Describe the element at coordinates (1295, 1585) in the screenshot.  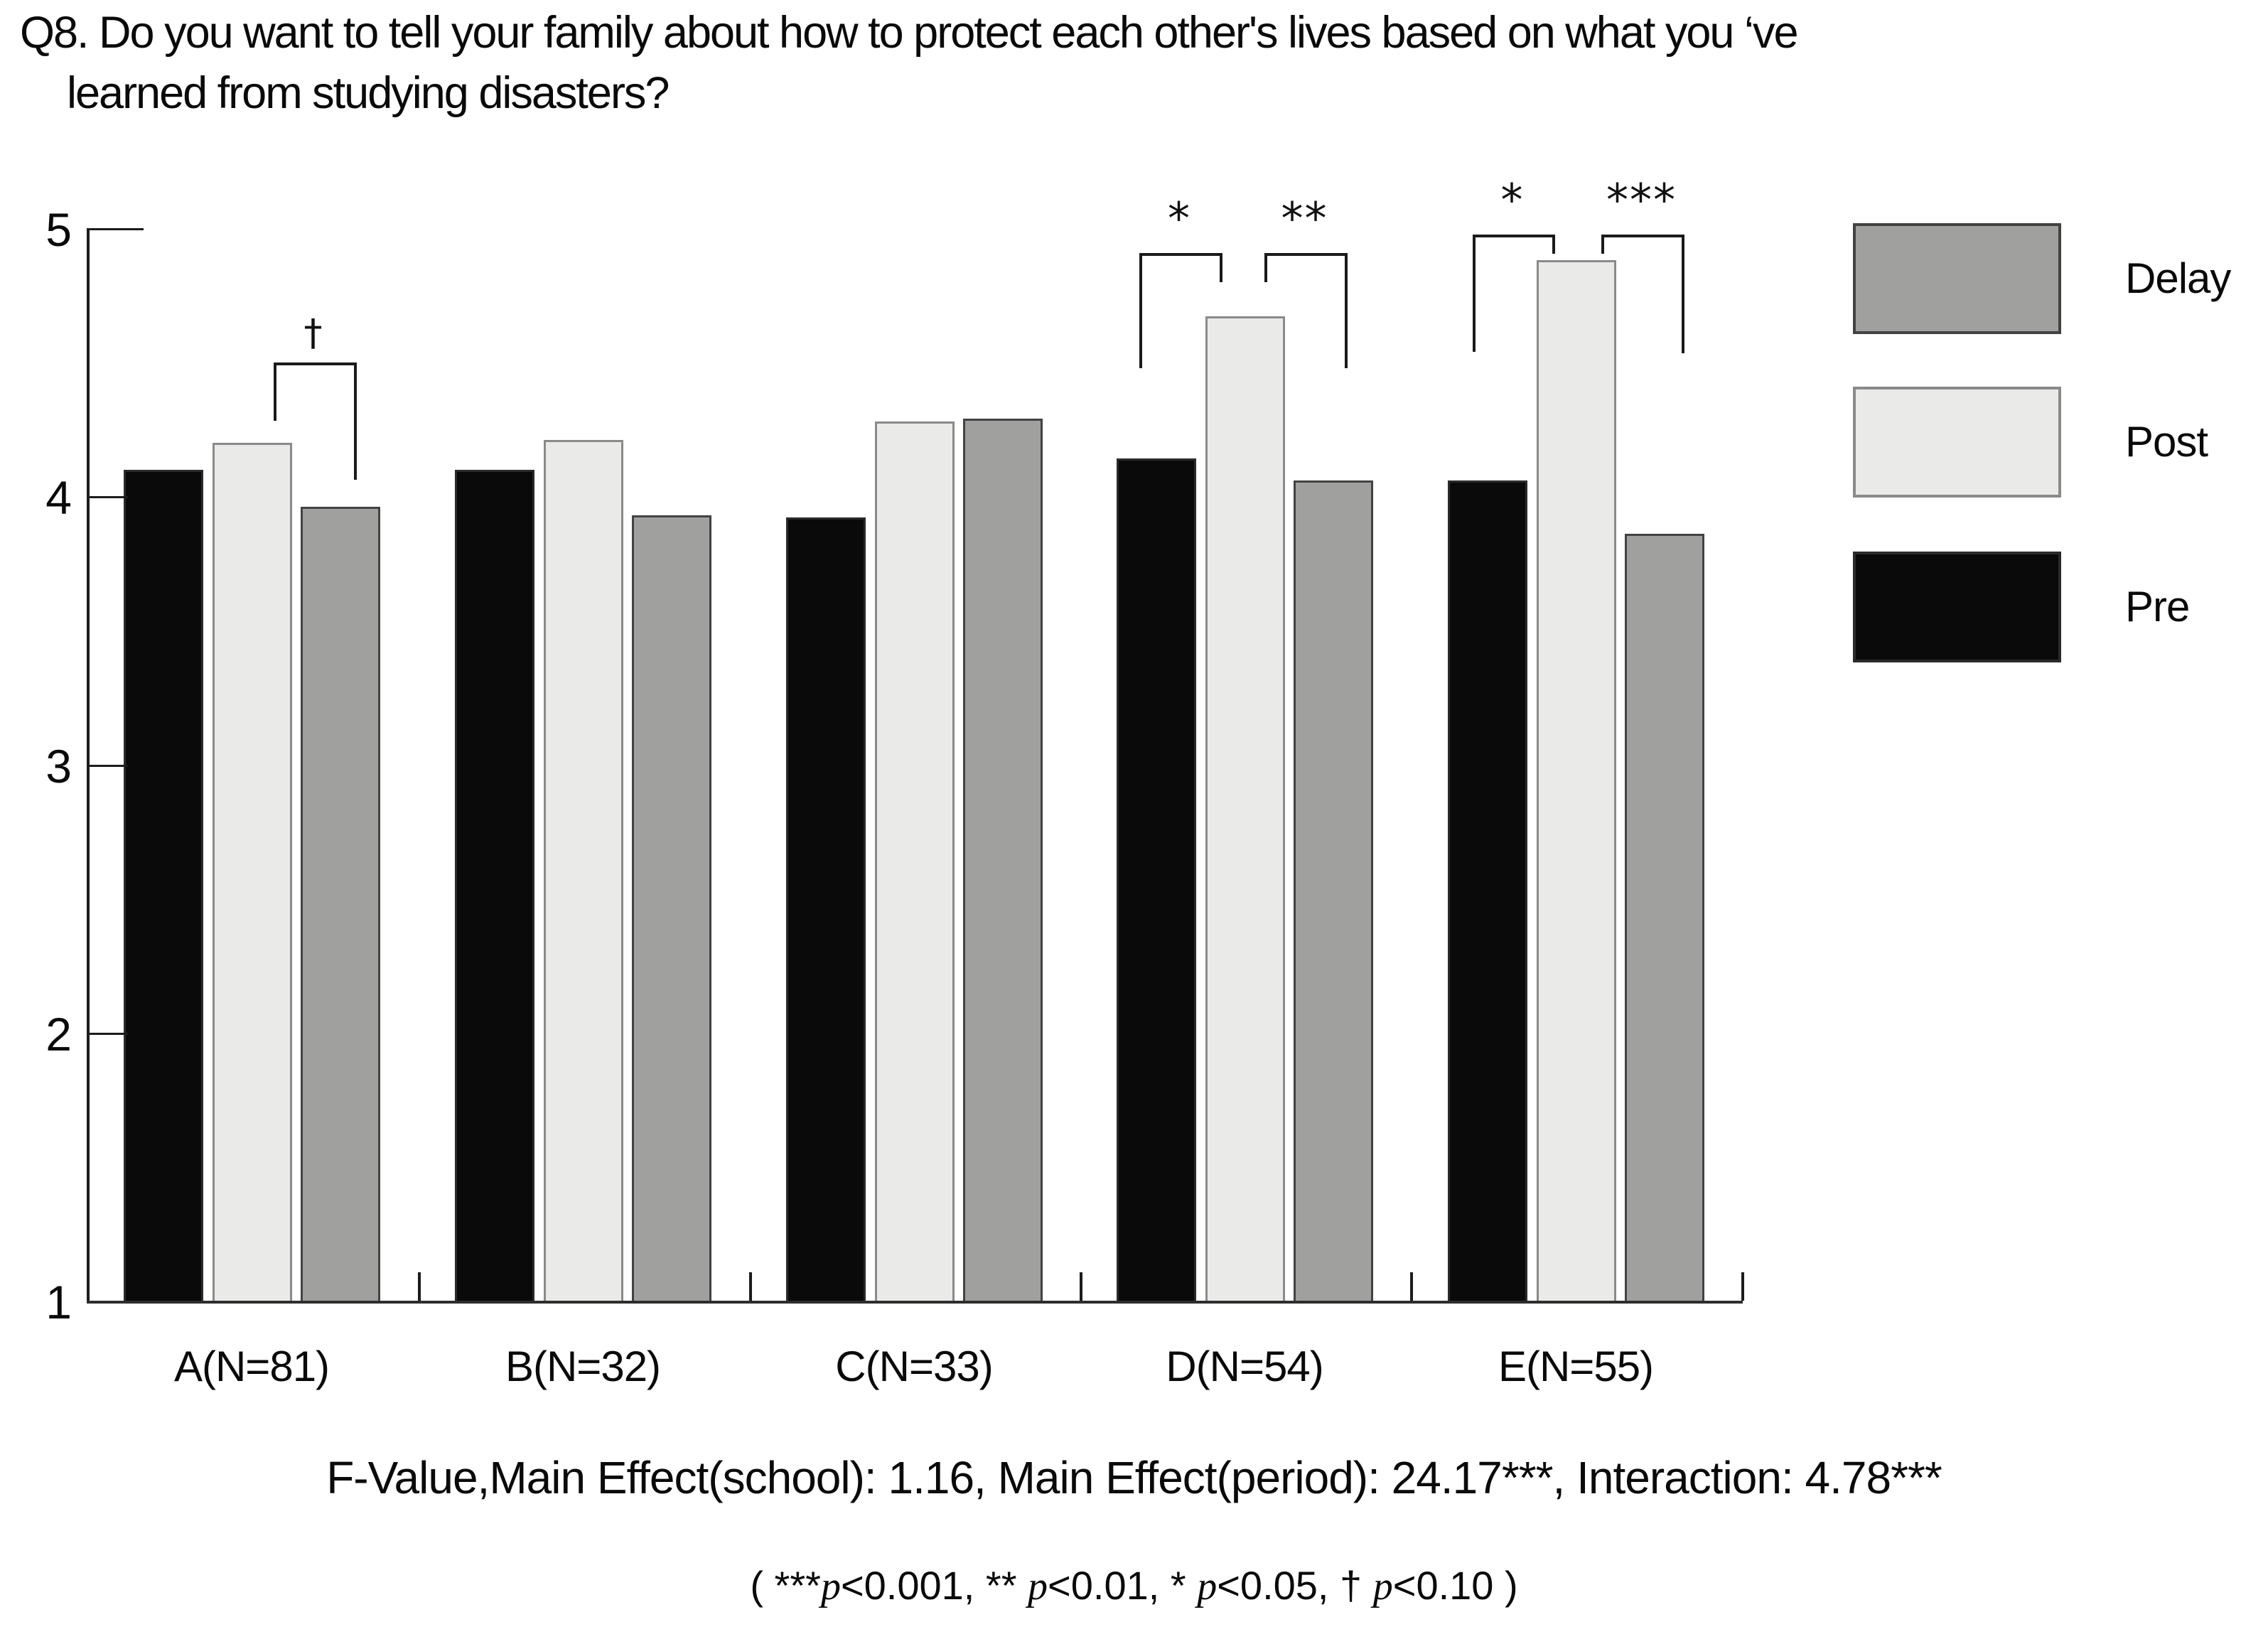
I see `significance-key-text: <0.05, †` at that location.